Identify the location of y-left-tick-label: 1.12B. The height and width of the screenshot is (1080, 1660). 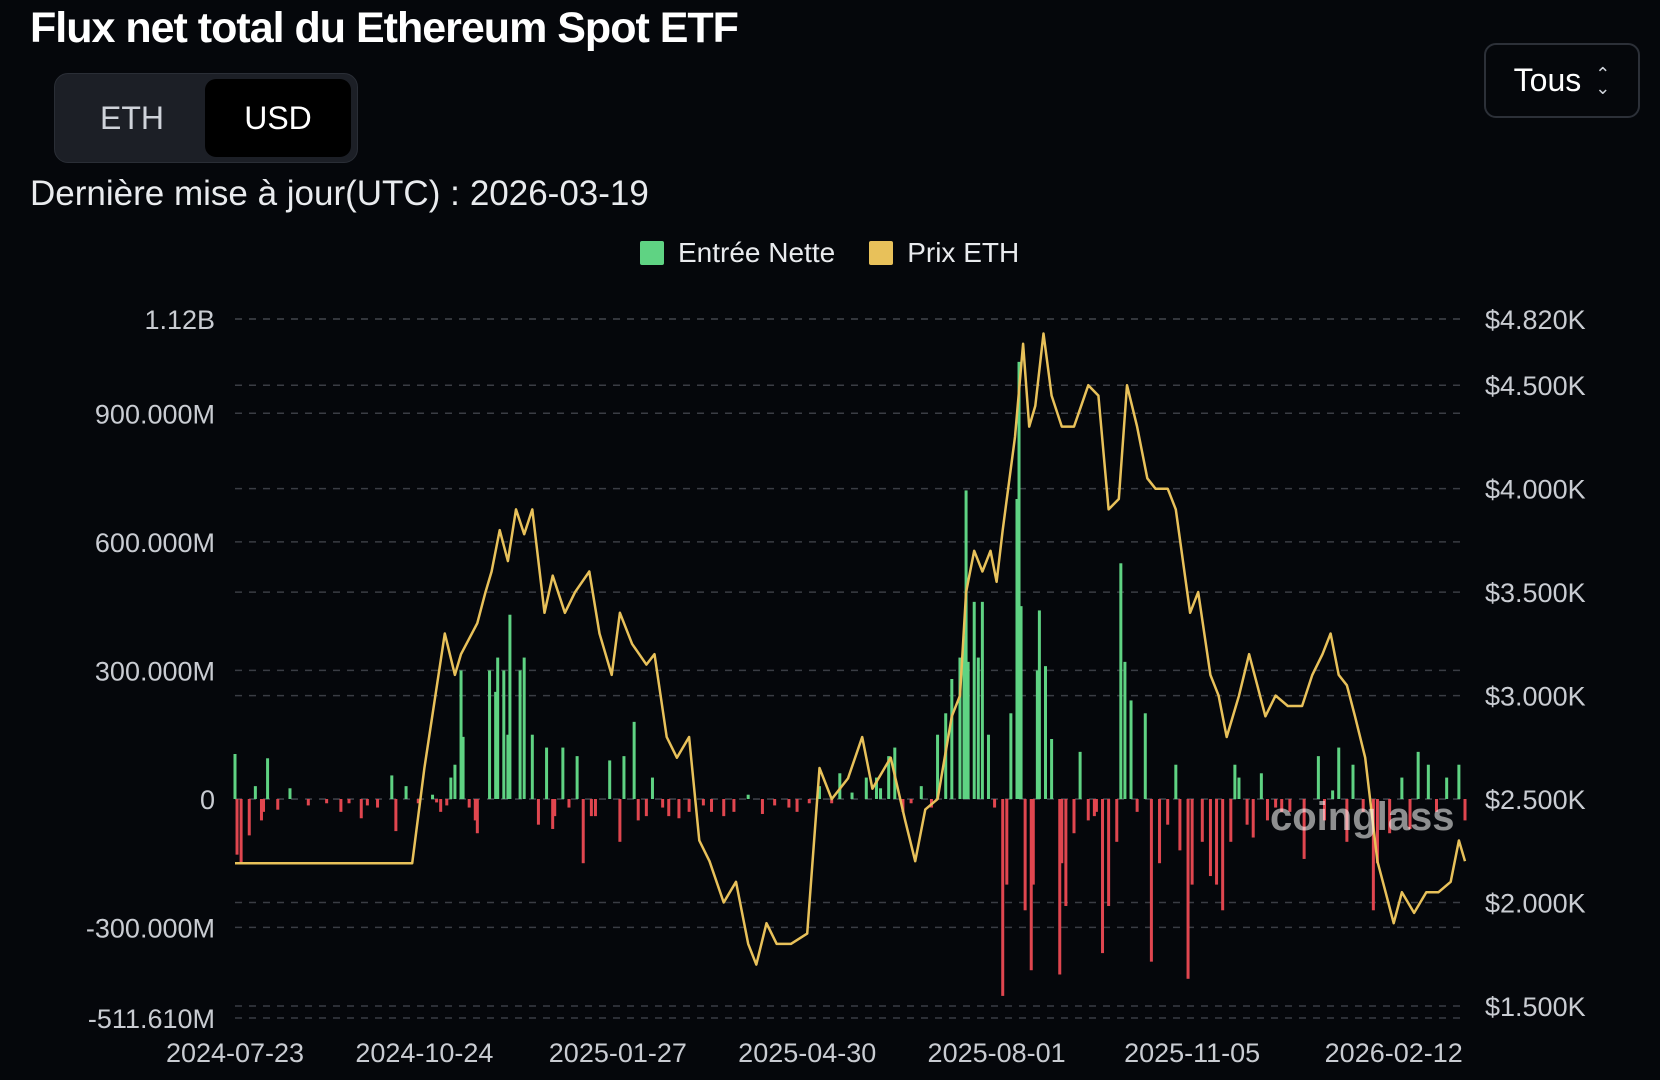
(179, 320).